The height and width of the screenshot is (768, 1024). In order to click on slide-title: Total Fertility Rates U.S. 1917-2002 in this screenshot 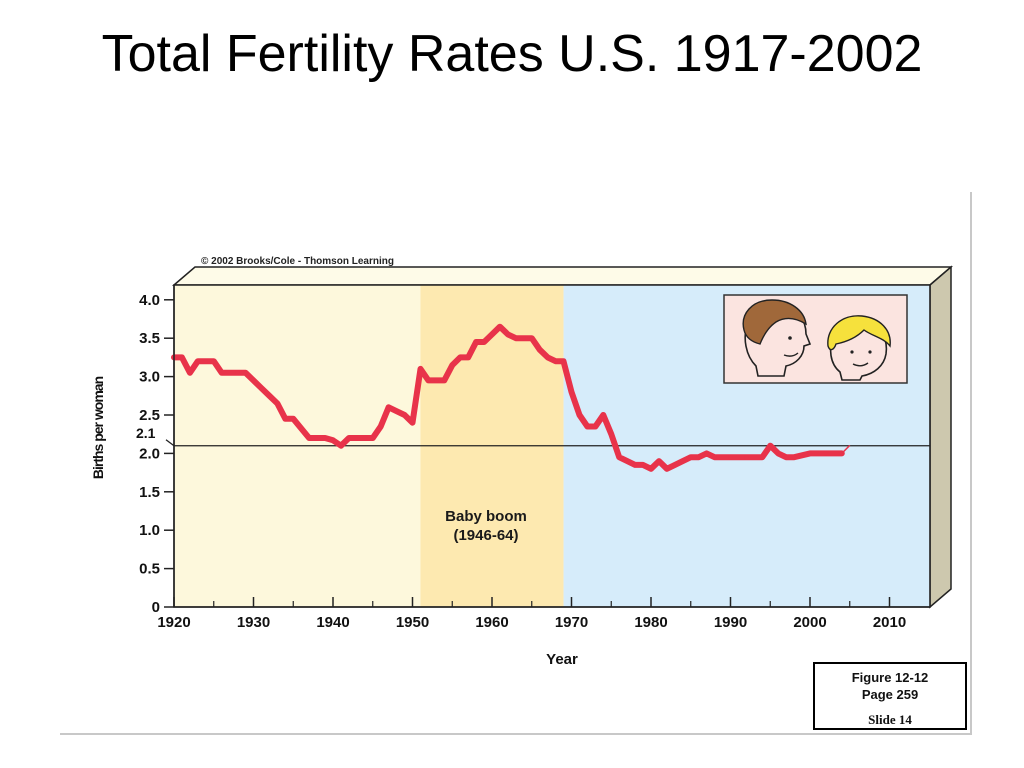, I will do `click(512, 54)`.